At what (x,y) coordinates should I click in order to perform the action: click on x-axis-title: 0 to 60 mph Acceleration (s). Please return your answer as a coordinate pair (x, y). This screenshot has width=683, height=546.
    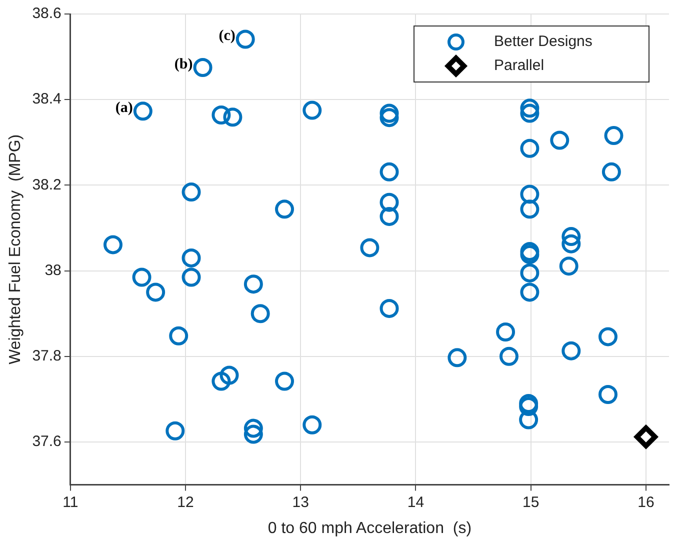
    Looking at the image, I should click on (370, 528).